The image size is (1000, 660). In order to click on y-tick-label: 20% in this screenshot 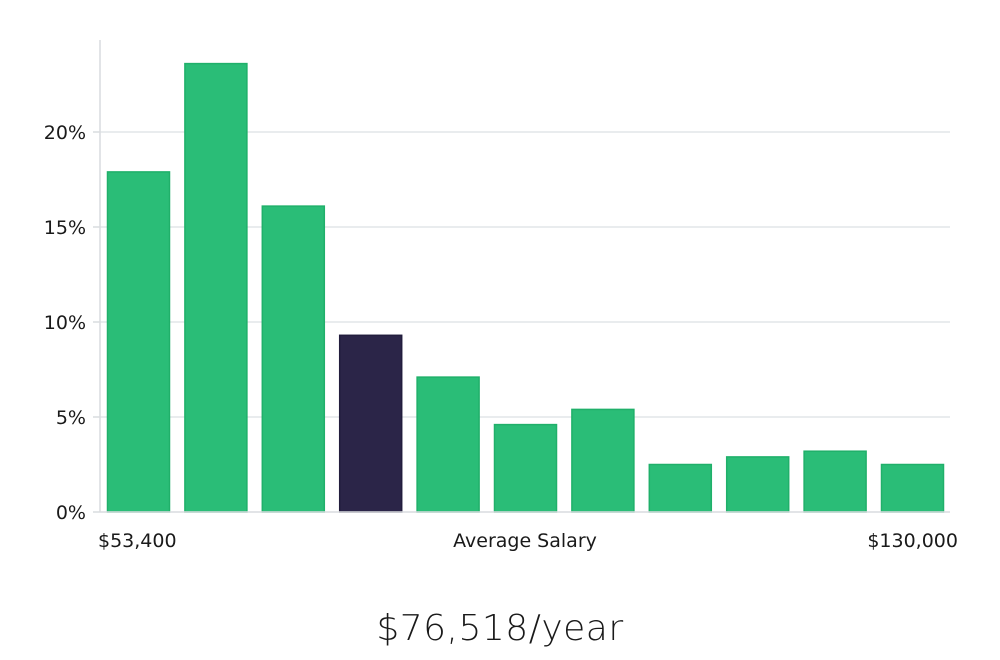, I will do `click(65, 133)`.